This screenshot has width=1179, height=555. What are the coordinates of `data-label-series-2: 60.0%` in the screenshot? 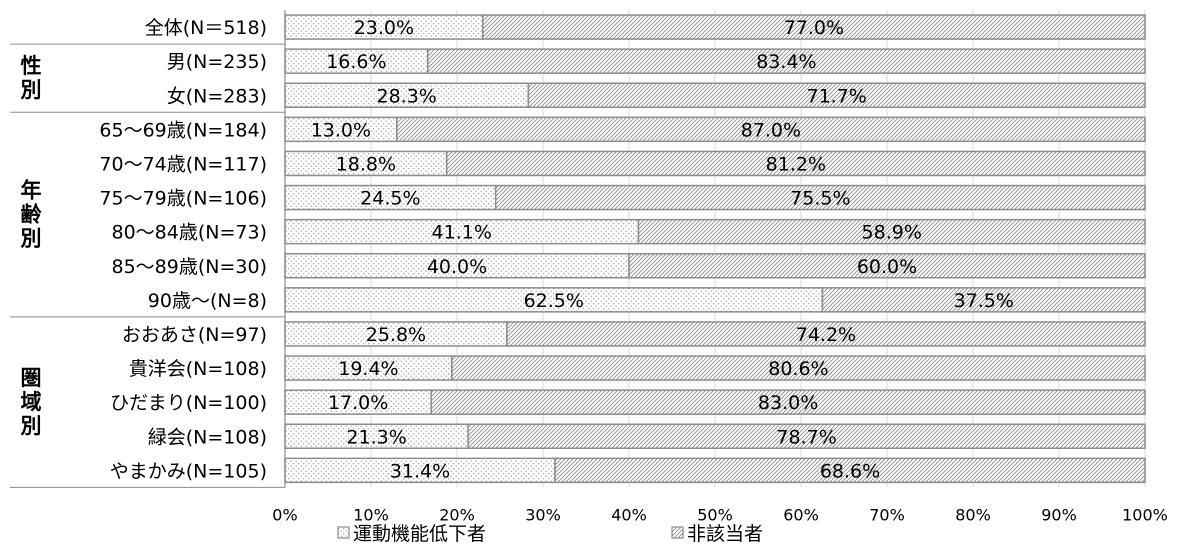 It's located at (887, 267).